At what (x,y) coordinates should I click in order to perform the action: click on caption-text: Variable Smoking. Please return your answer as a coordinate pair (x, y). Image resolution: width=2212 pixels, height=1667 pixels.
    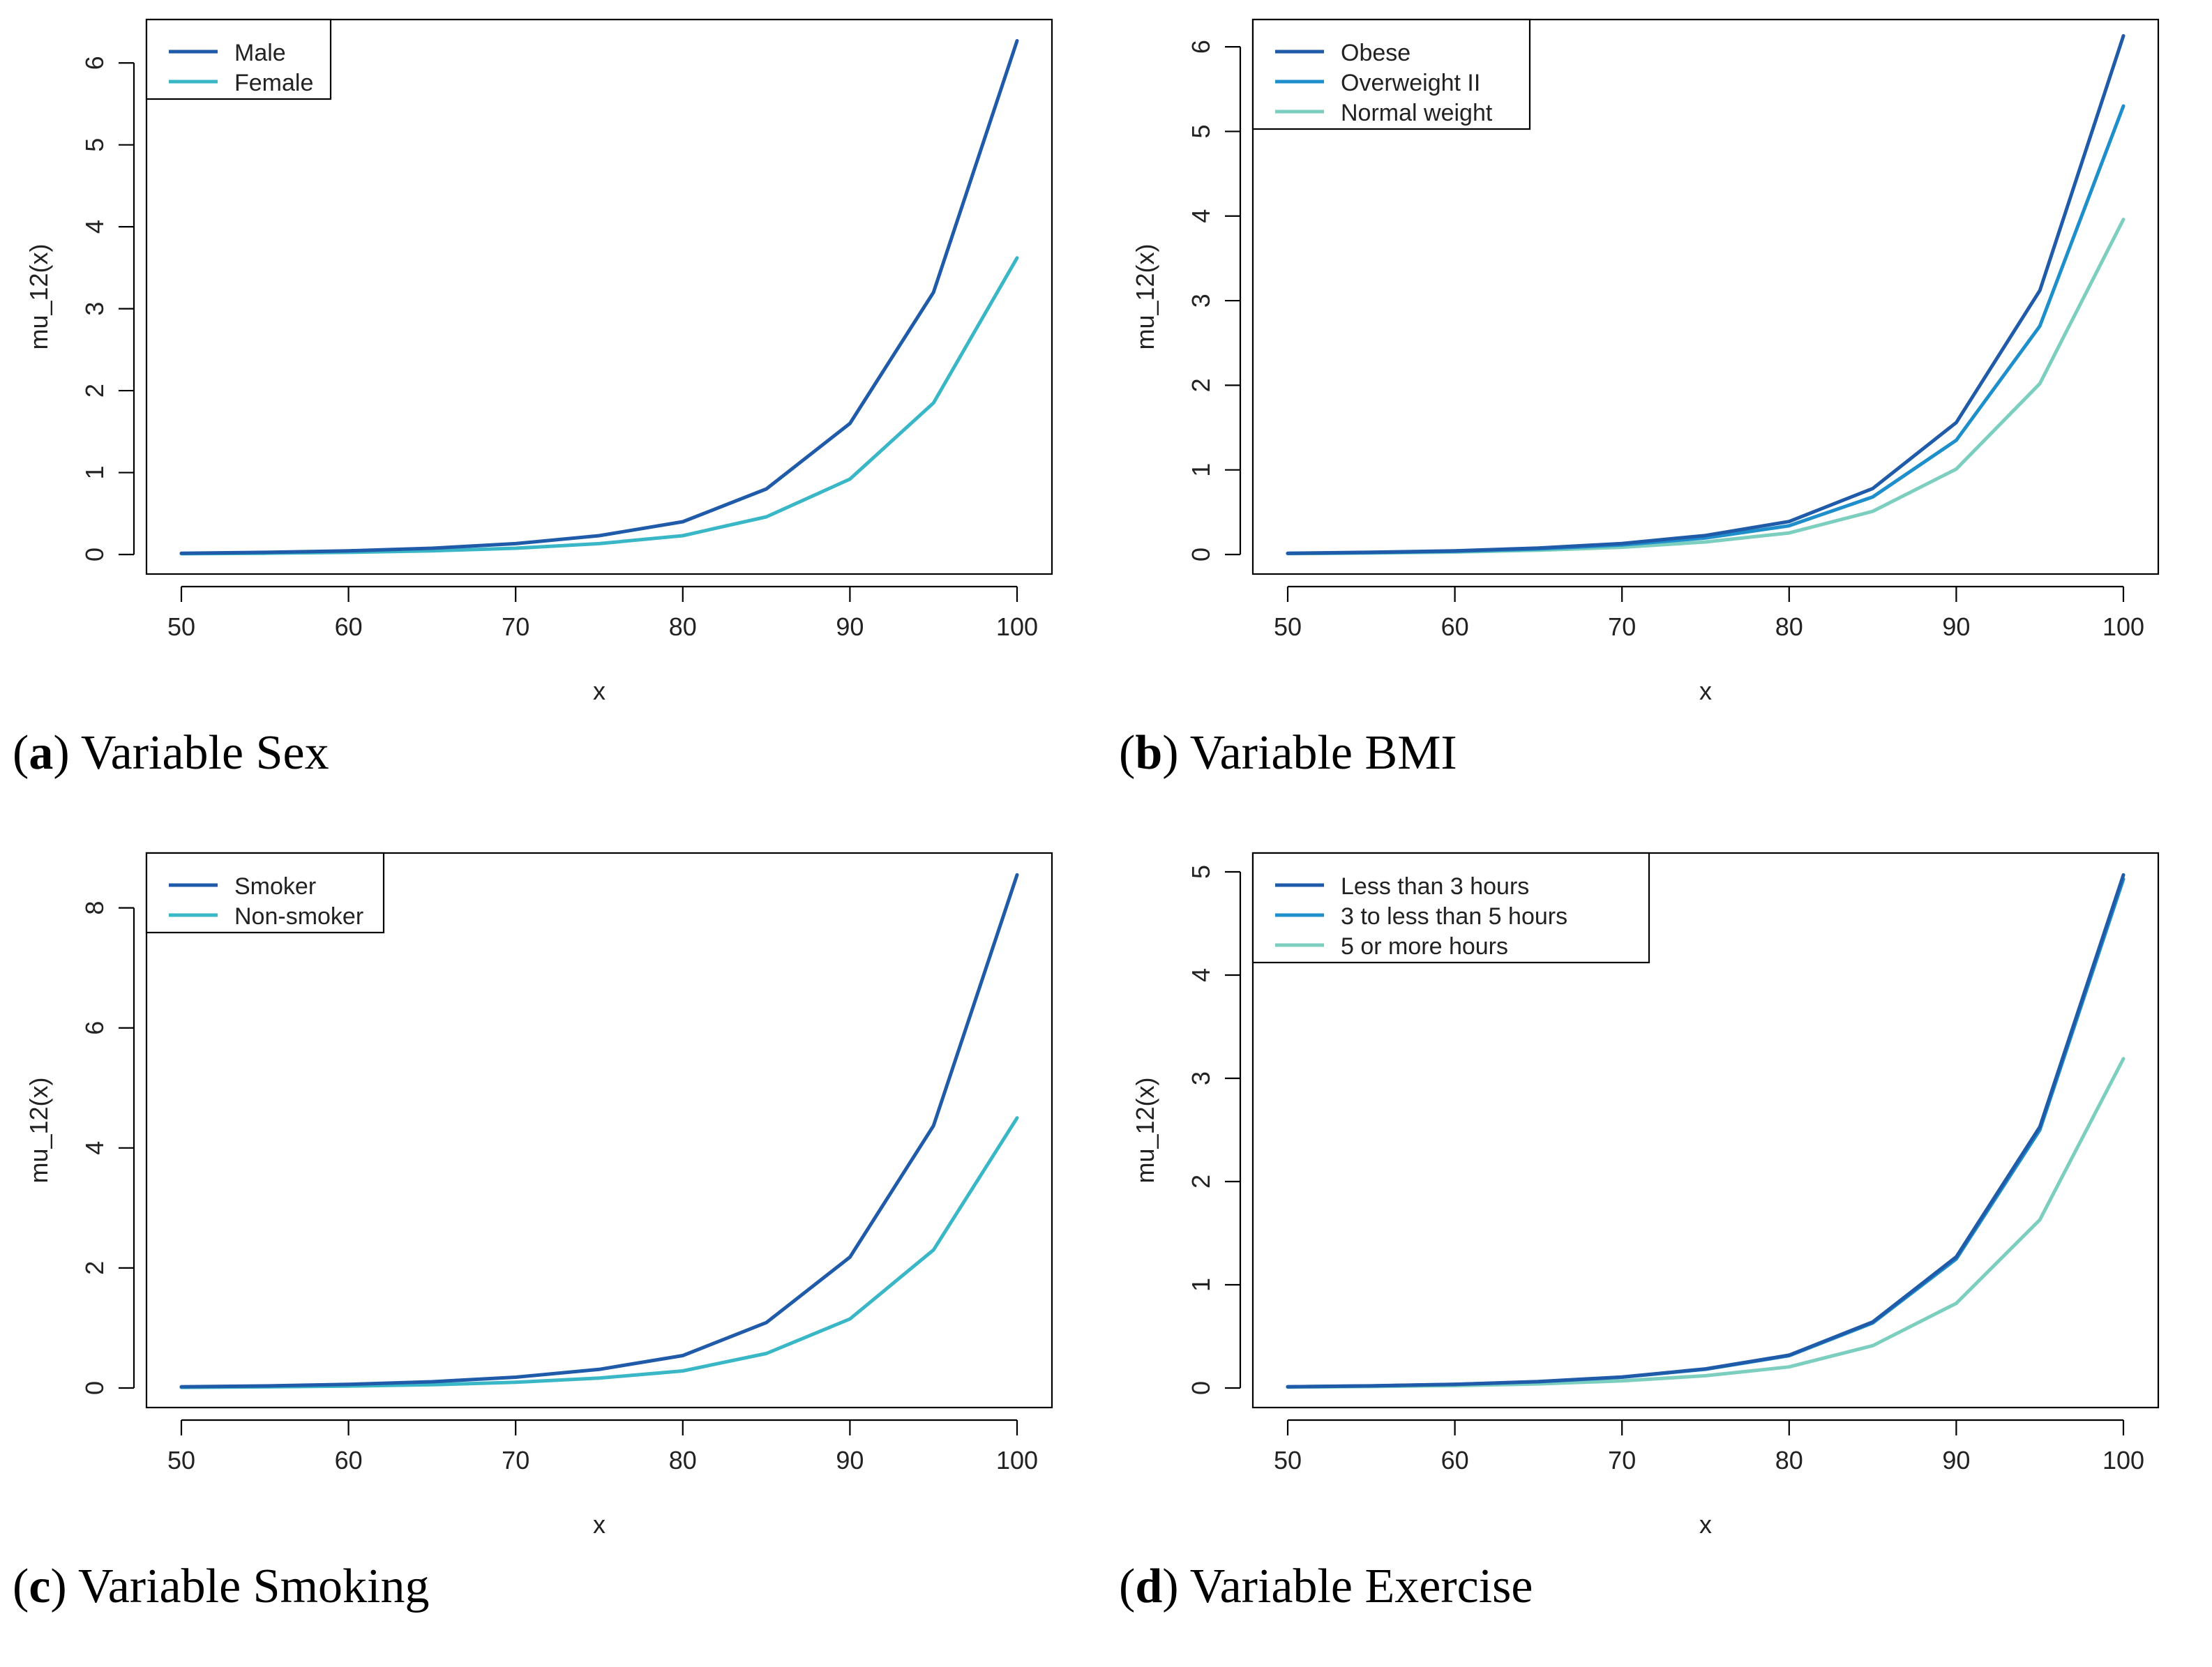
    Looking at the image, I should click on (253, 1586).